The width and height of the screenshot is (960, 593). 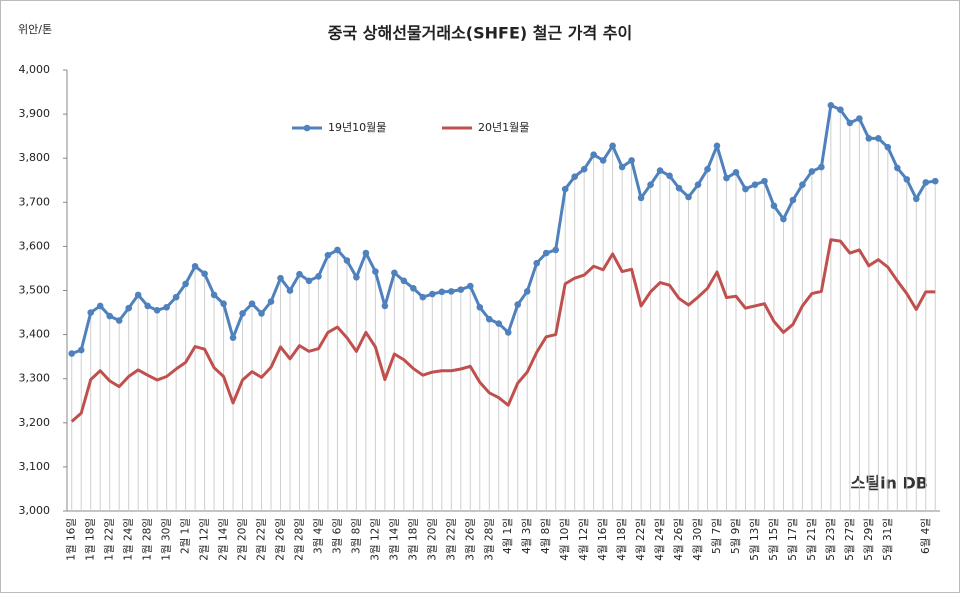 What do you see at coordinates (35, 422) in the screenshot?
I see `y-tick-label: 3,200` at bounding box center [35, 422].